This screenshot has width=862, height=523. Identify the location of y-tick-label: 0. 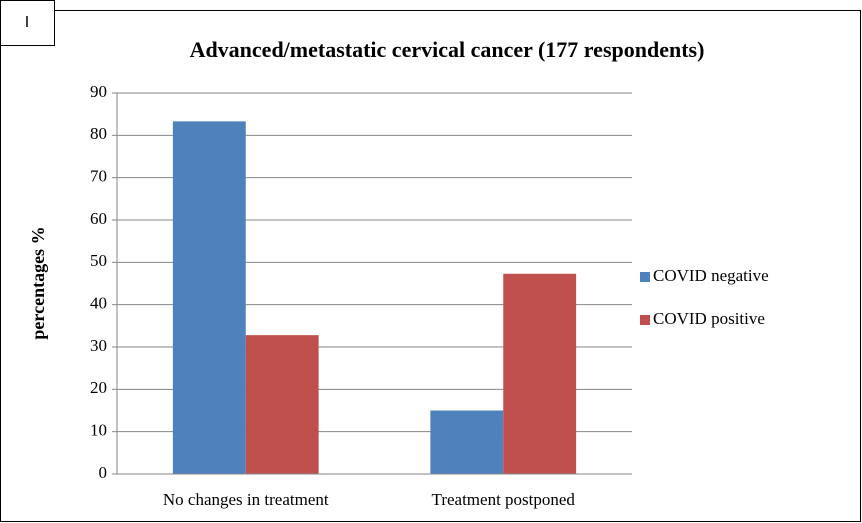
(103, 472).